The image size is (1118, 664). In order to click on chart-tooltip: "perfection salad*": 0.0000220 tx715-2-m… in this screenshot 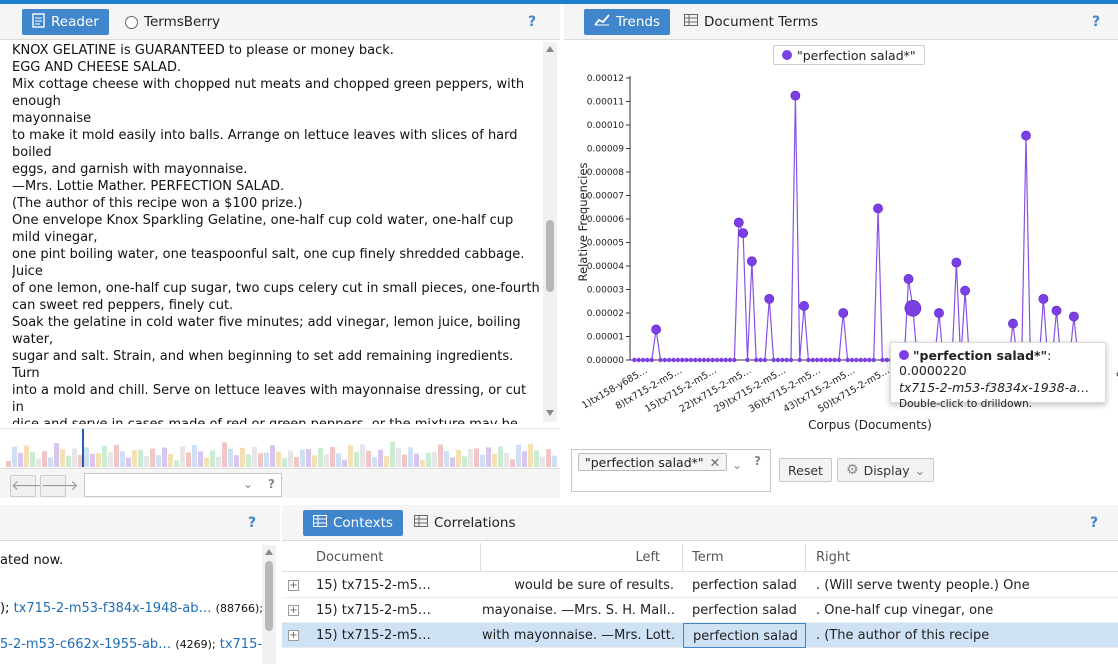, I will do `click(998, 376)`.